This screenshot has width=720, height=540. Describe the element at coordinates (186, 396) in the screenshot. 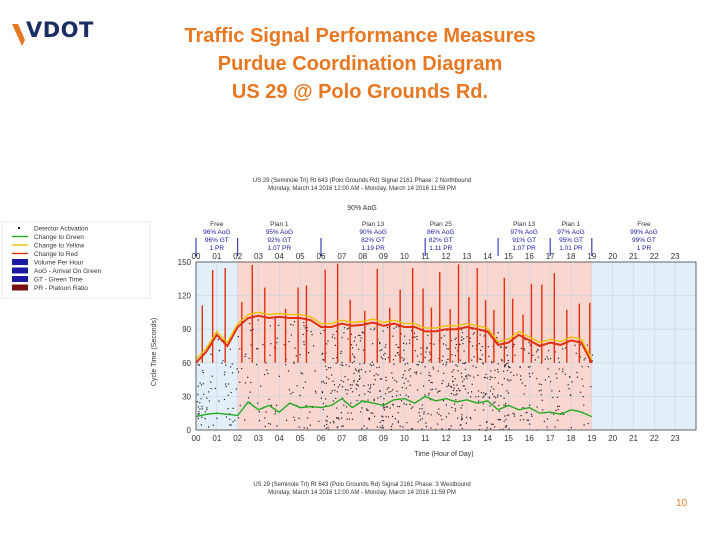

I see `y-tick-label-1: 30` at that location.